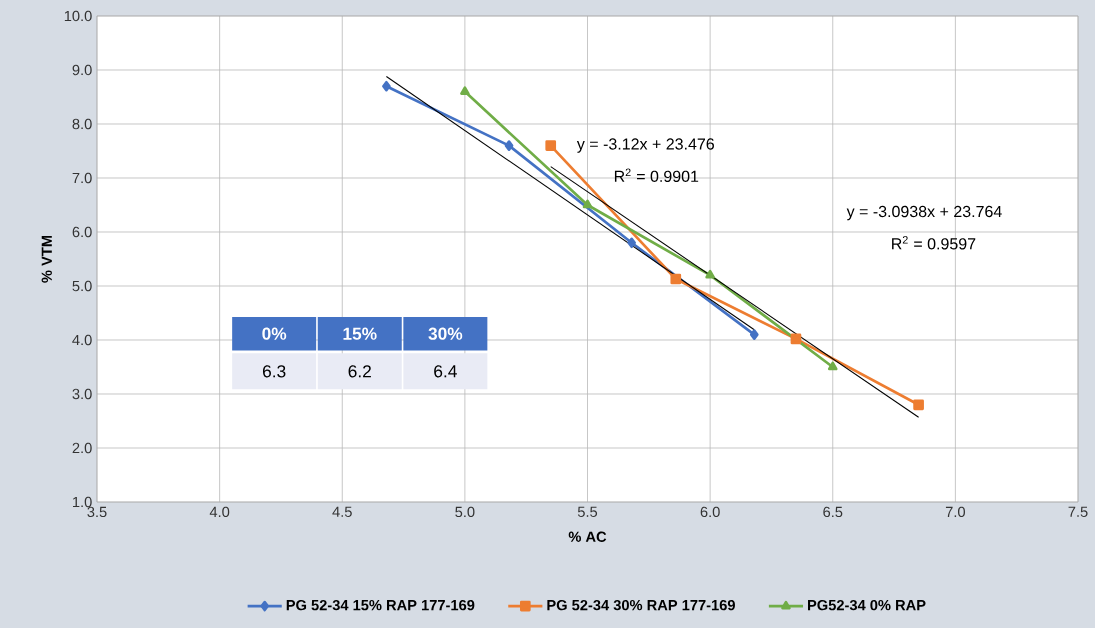  I want to click on y-axis-title: % VTM, so click(46, 259).